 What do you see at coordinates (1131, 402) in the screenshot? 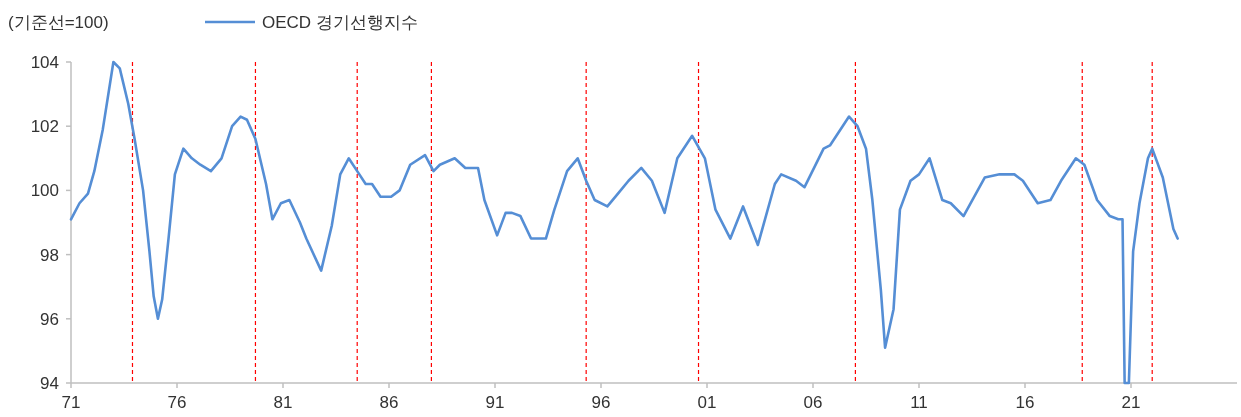
I see `x-tick-label: 21` at bounding box center [1131, 402].